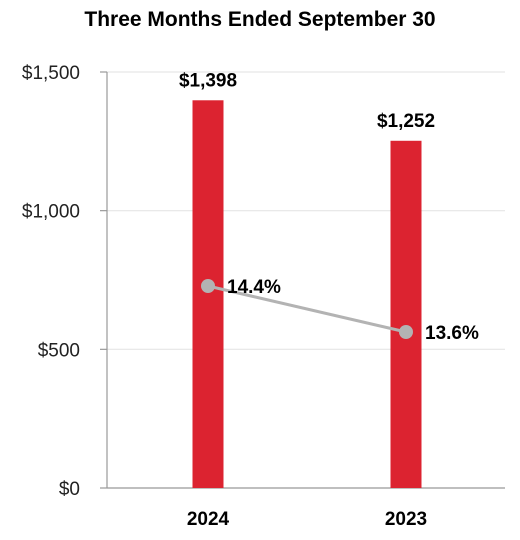  I want to click on bar-value-label: $1,252, so click(406, 121).